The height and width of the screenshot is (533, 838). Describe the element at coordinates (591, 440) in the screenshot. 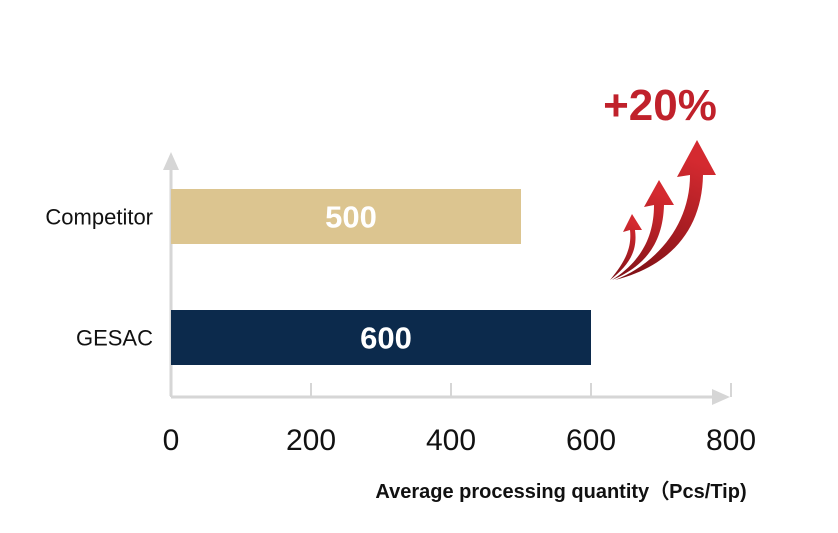

I see `x-tick-label: 600` at that location.